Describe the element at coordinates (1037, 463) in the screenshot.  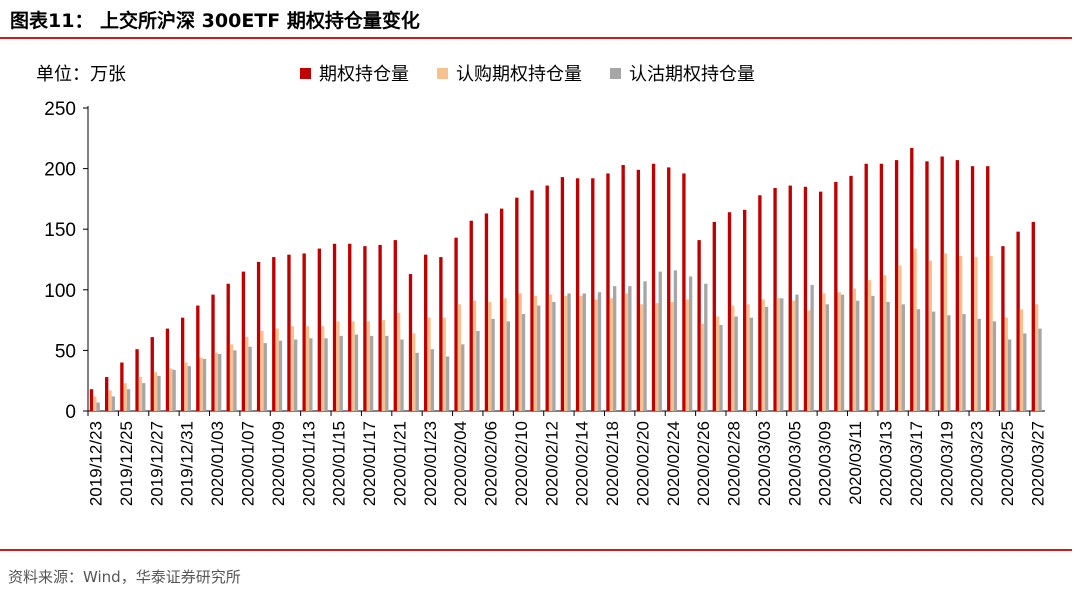
I see `x-tick-label: 2020/03/27` at that location.